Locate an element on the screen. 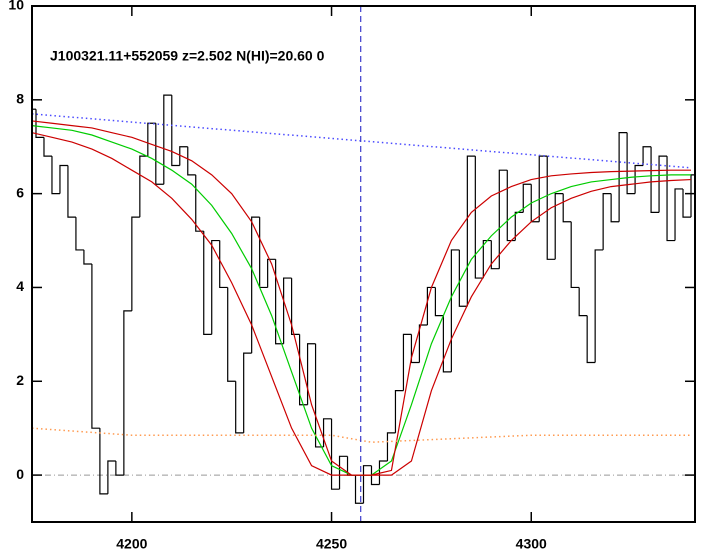 This screenshot has width=704, height=556. chart-title: J100321.11+552059 z=2.502 N(HI)=20.60 0 is located at coordinates (187, 56).